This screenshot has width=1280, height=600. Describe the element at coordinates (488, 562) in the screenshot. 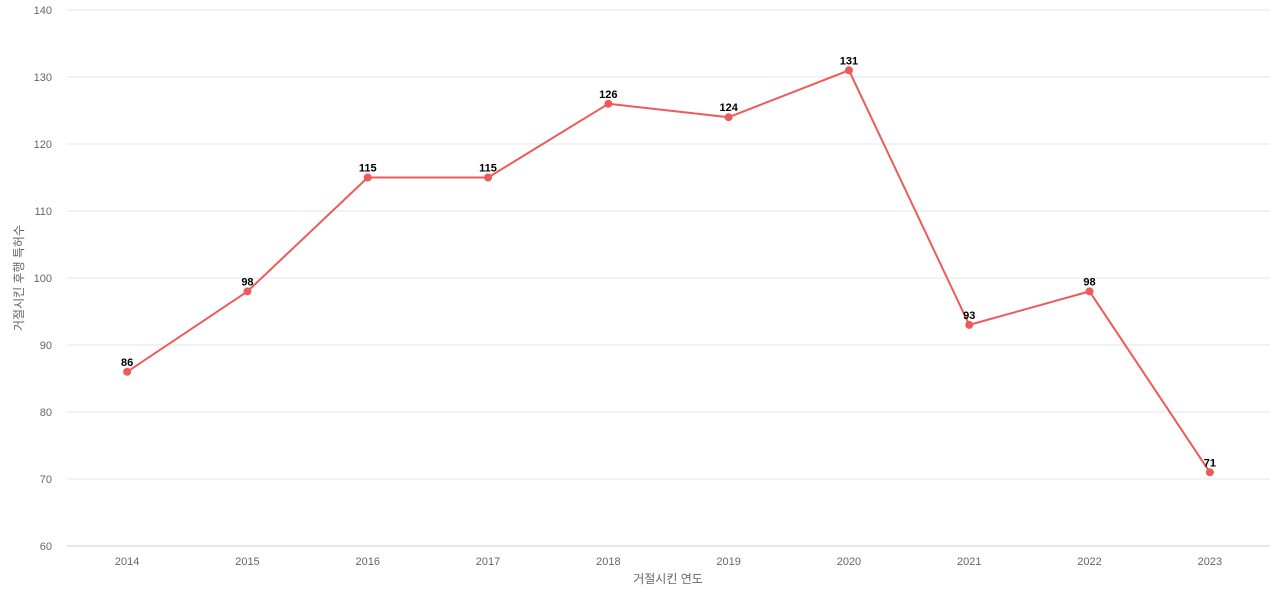

I see `x-tick-label: 2017` at that location.